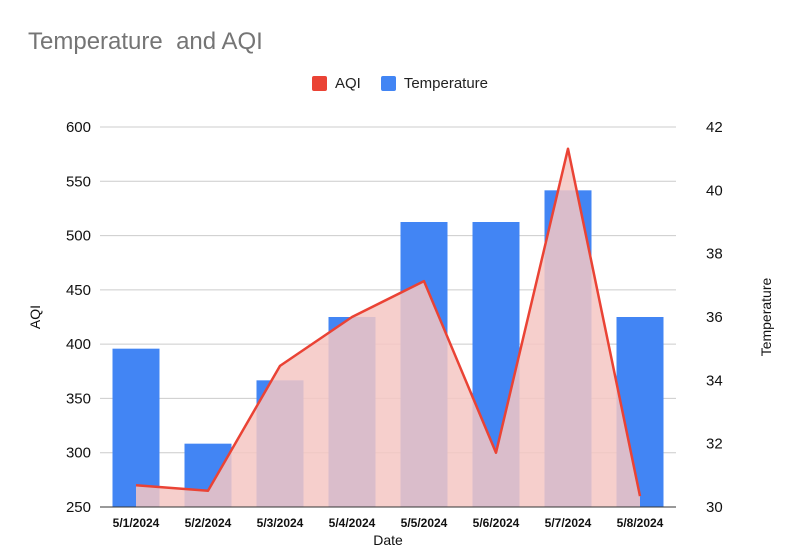  Describe the element at coordinates (714, 190) in the screenshot. I see `right-axis-tick-label: 40` at that location.